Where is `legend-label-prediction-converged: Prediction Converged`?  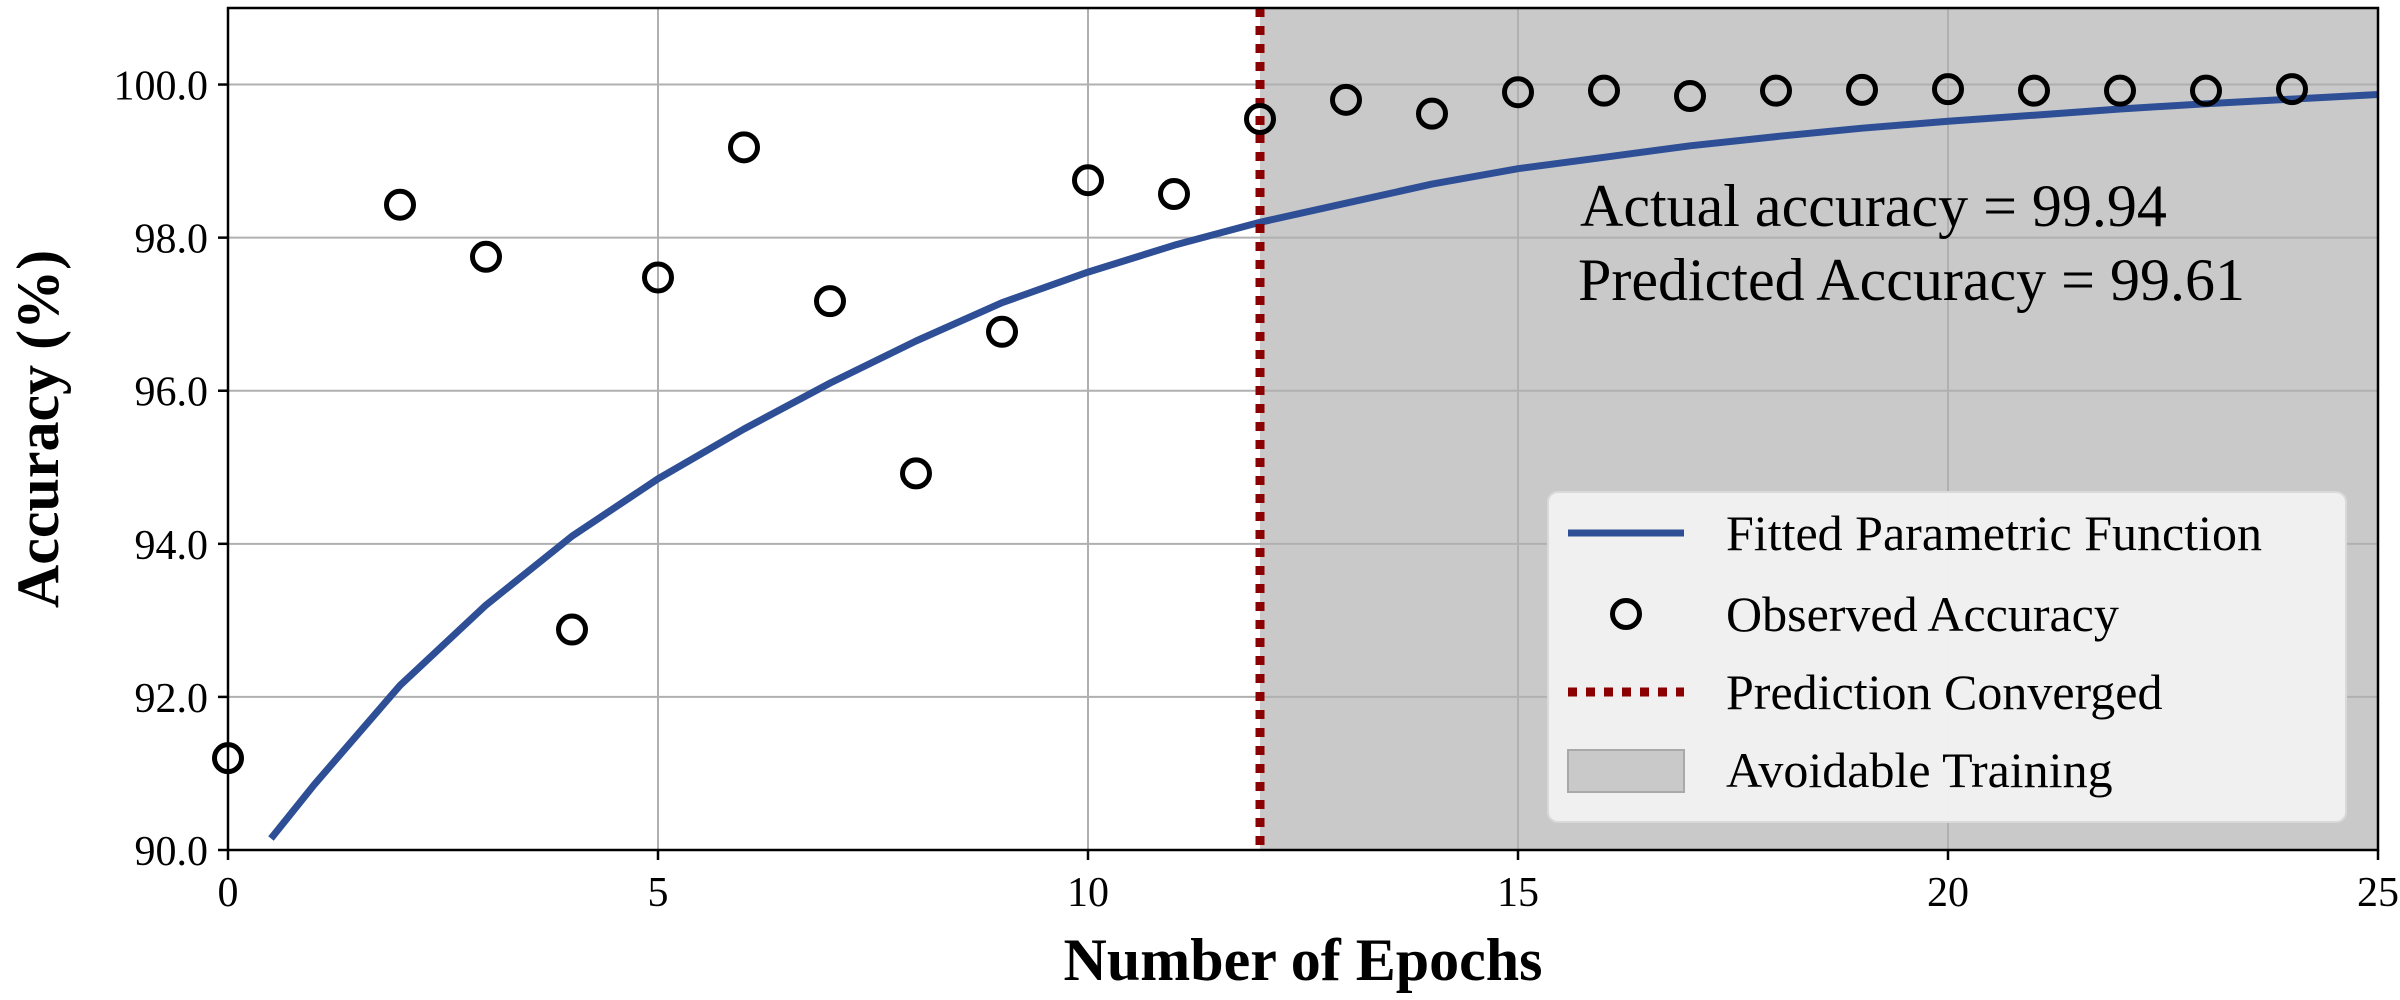
legend-label-prediction-converged: Prediction Converged is located at coordinates (1944, 692).